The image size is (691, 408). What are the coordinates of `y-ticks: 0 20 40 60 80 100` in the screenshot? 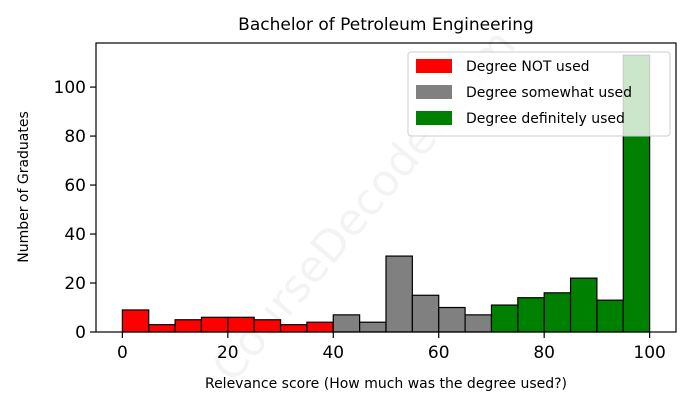 It's located at (75, 210).